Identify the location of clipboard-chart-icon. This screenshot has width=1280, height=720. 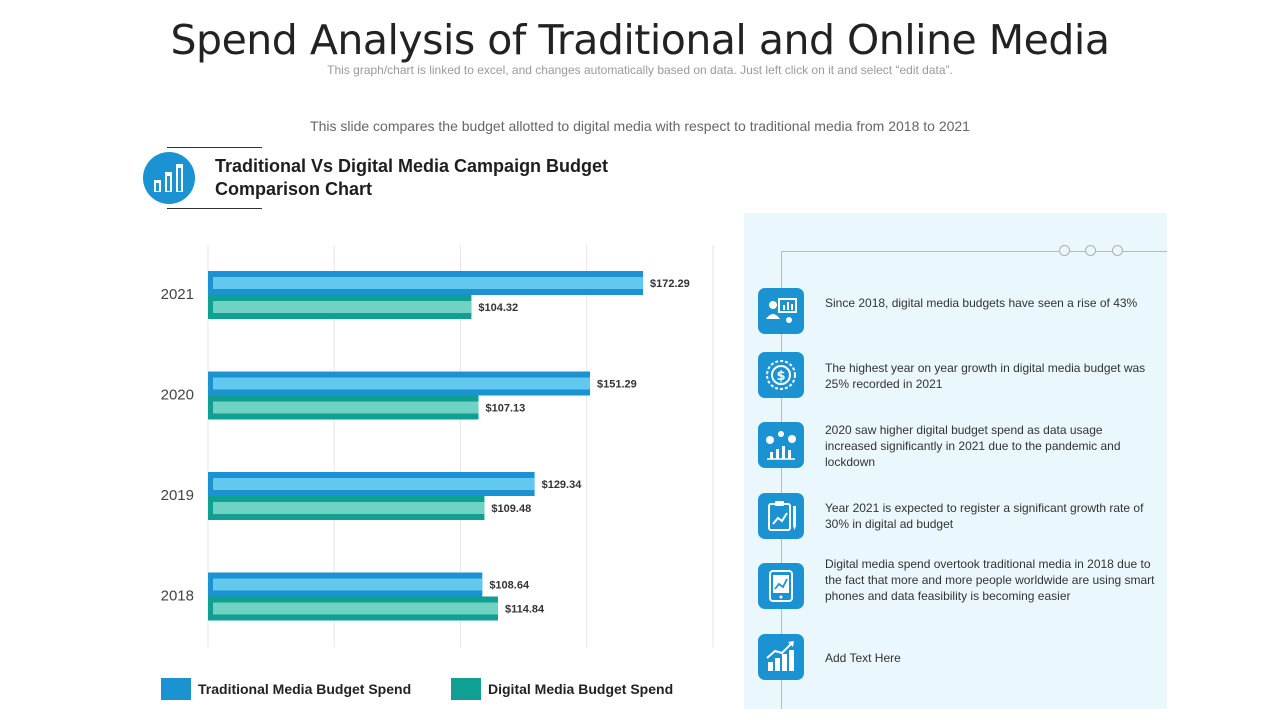
(781, 516).